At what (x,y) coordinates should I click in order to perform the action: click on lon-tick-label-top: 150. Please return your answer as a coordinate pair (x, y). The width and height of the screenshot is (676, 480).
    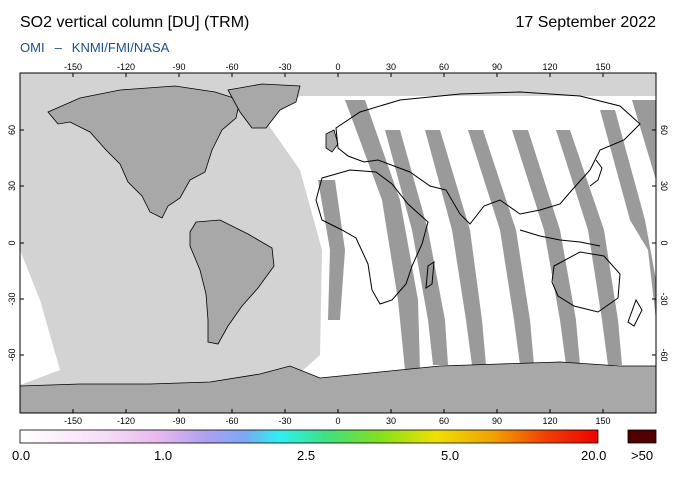
    Looking at the image, I should click on (602, 67).